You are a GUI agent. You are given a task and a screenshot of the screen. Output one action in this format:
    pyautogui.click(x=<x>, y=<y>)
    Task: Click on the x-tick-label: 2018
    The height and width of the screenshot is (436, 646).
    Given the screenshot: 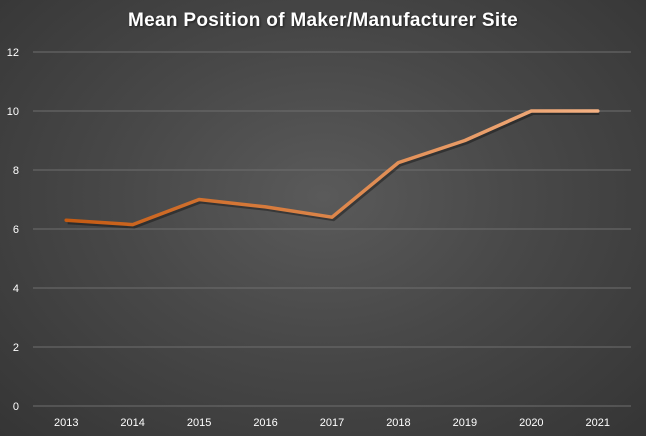 What is the action you would take?
    pyautogui.click(x=398, y=423)
    